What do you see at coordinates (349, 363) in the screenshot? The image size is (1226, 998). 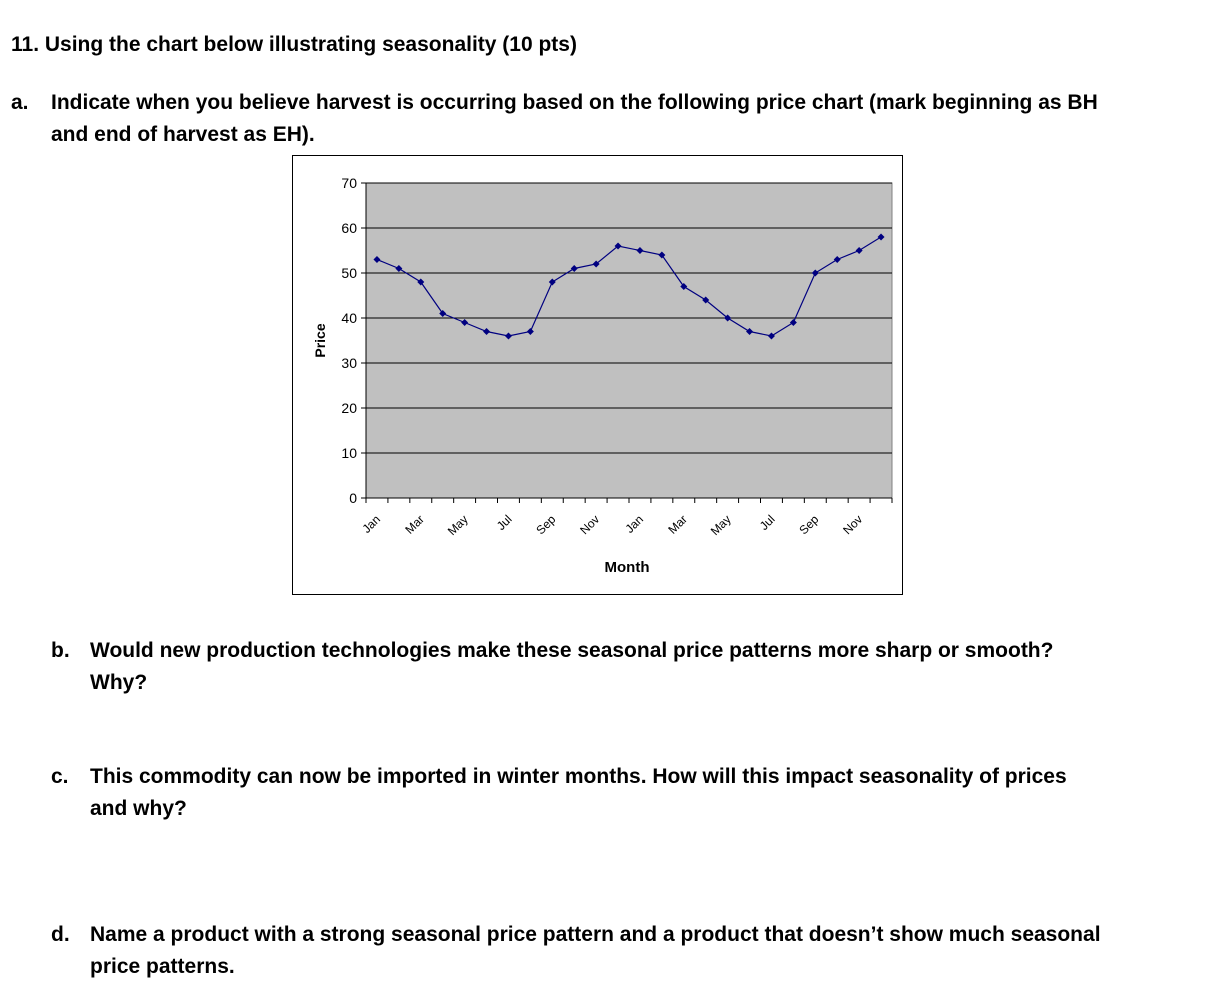 I see `y-tick-label: 30` at bounding box center [349, 363].